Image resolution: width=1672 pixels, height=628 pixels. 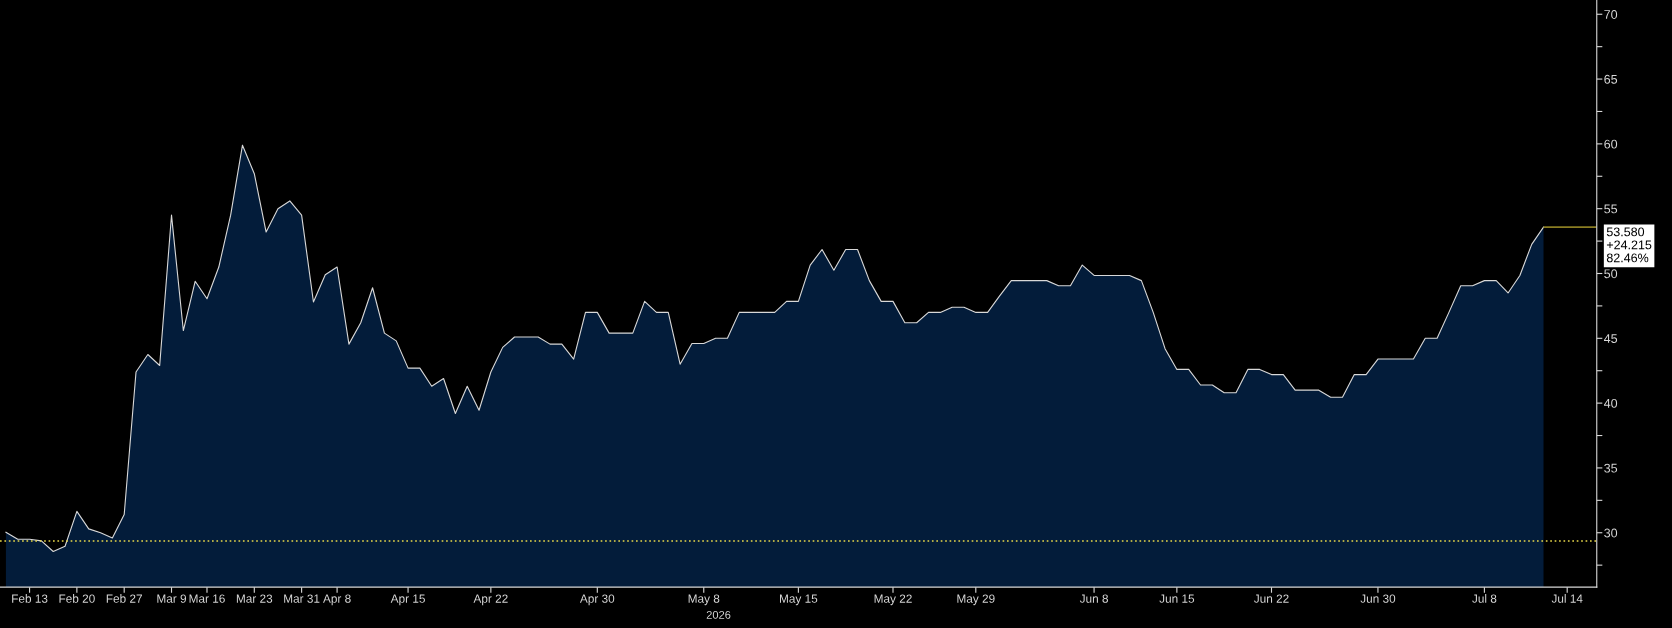 I want to click on x-tick-label: Jul 8, so click(x=1484, y=598).